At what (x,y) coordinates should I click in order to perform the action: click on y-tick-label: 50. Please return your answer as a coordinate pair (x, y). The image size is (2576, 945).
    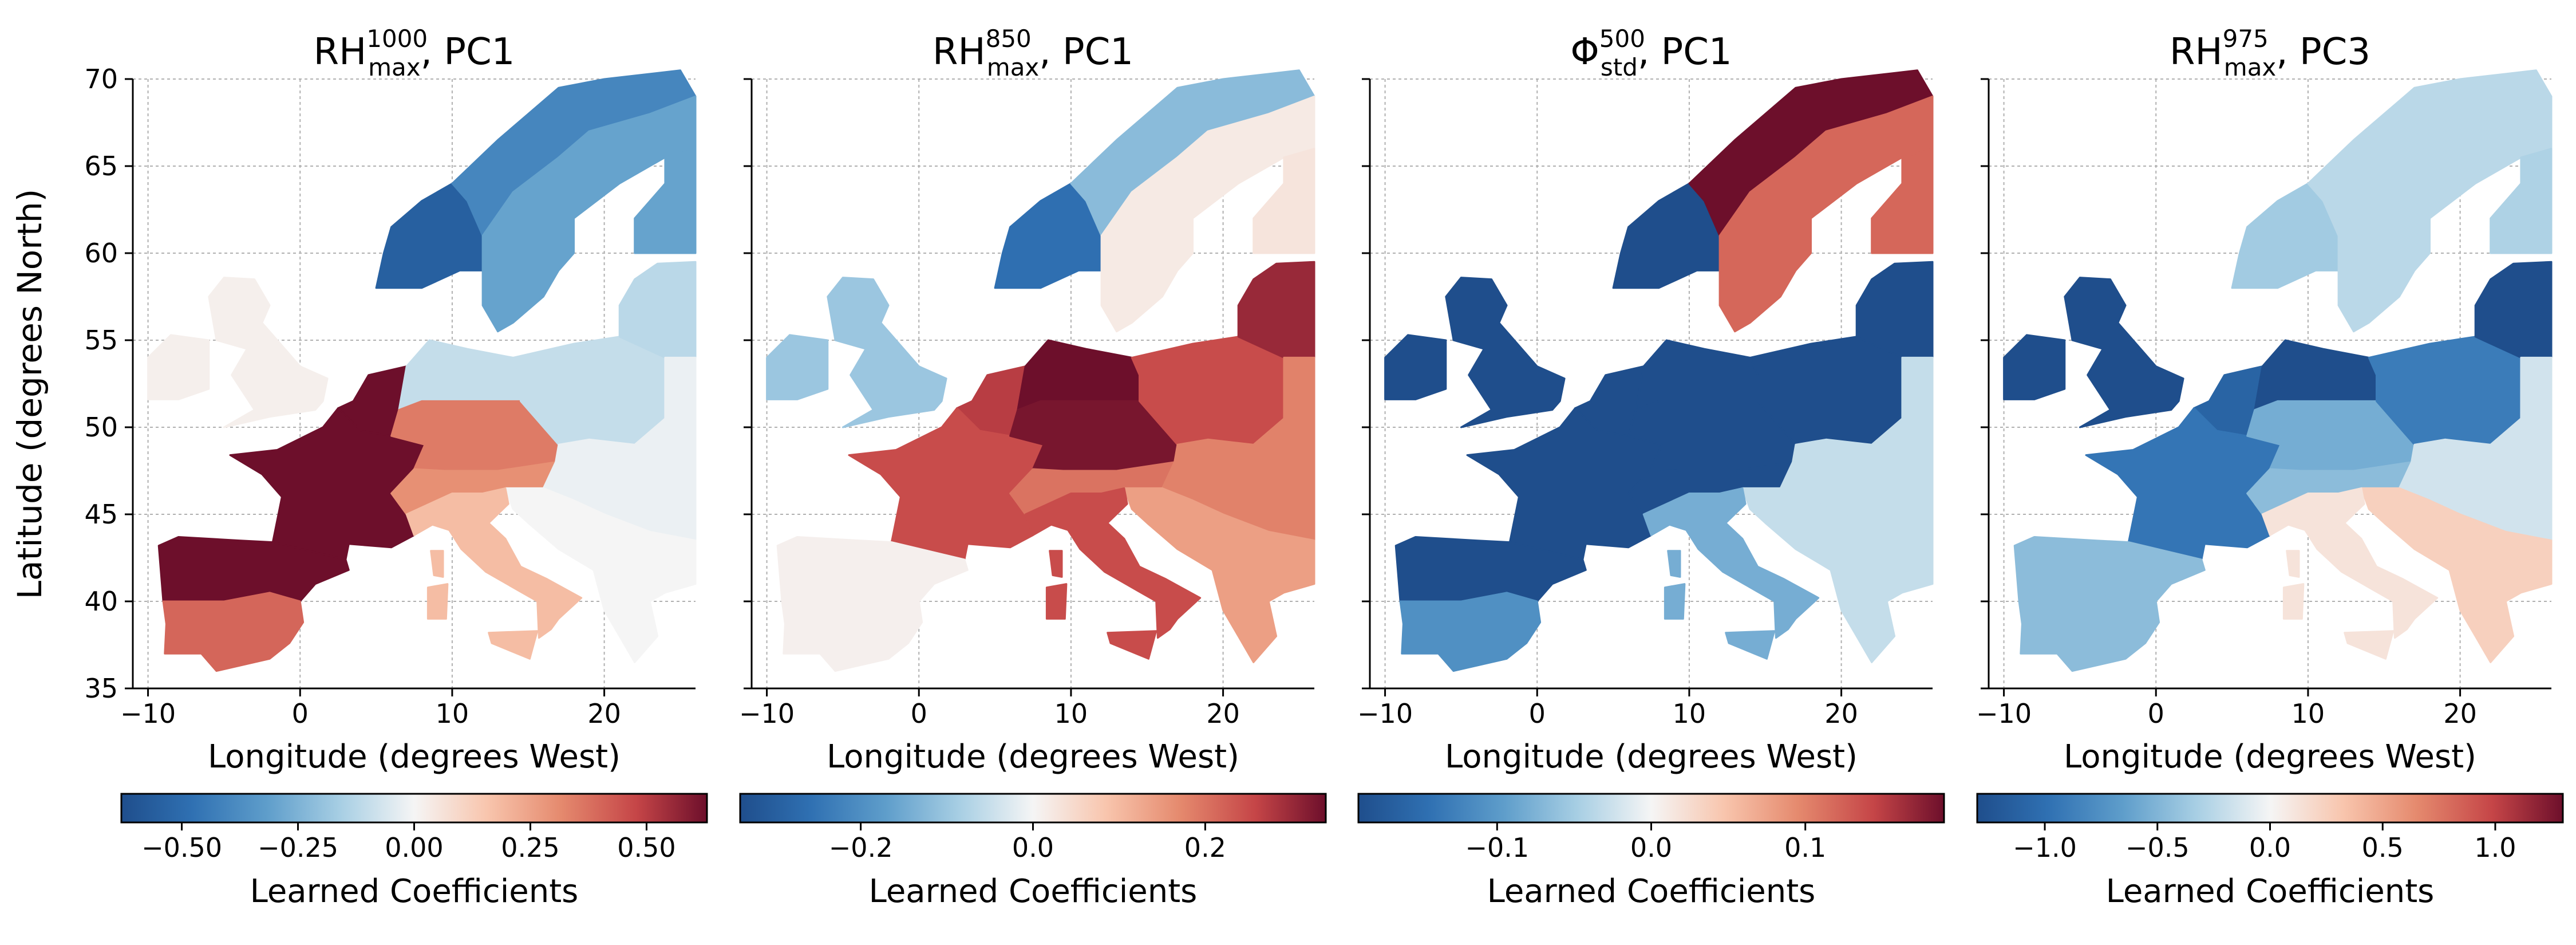
    Looking at the image, I should click on (101, 427).